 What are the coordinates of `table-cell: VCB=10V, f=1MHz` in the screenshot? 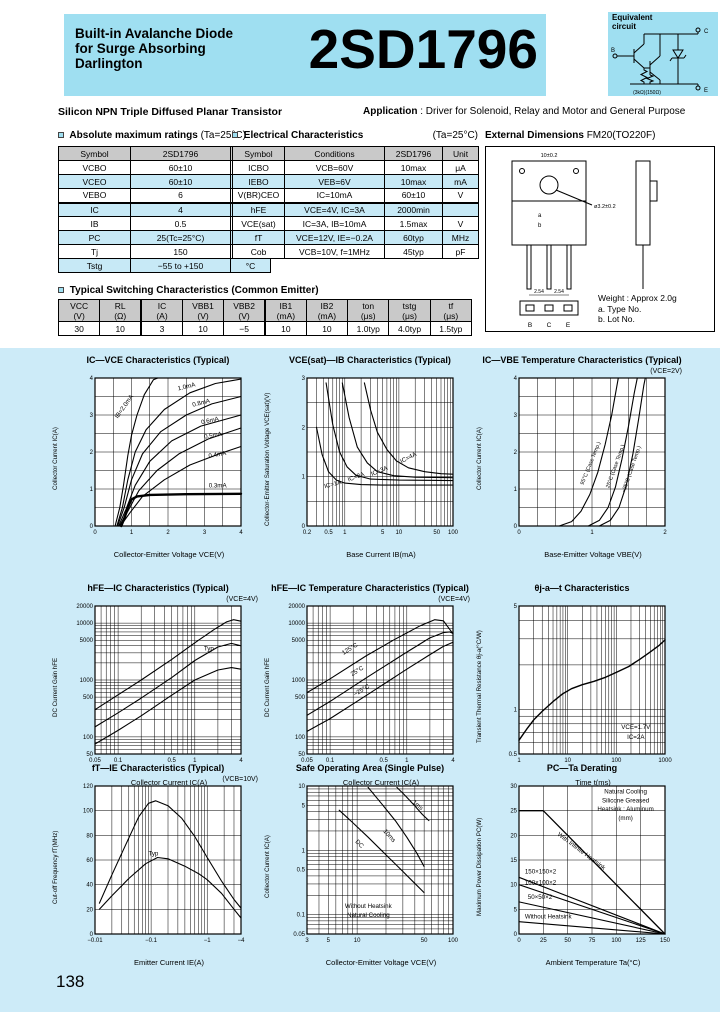 It's located at (334, 251).